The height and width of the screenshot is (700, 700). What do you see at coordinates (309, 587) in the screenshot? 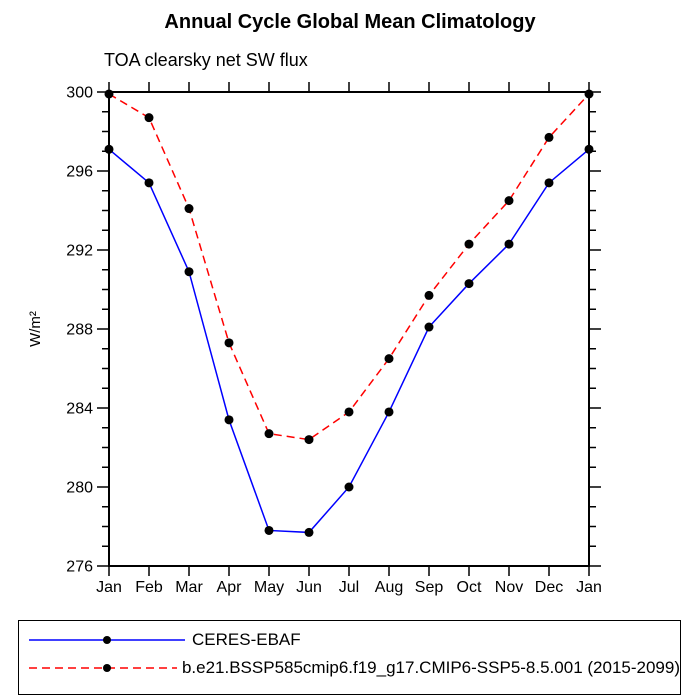
I see `x-tick-label: Jun` at bounding box center [309, 587].